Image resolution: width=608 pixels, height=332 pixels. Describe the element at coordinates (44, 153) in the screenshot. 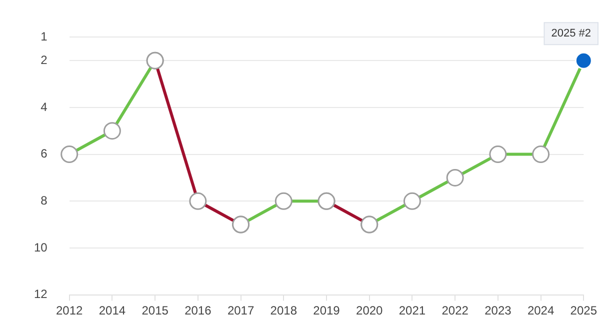

I see `y-tick-label: 6` at that location.